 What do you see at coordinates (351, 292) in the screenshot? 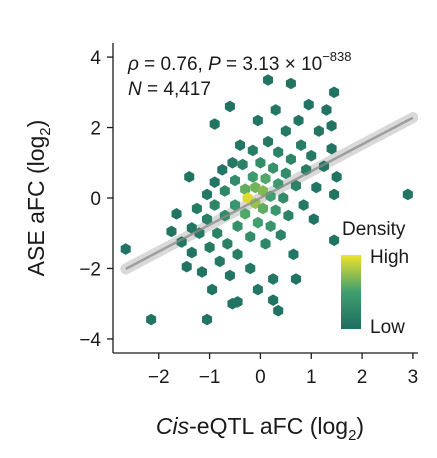
I see `legend-colorbar` at bounding box center [351, 292].